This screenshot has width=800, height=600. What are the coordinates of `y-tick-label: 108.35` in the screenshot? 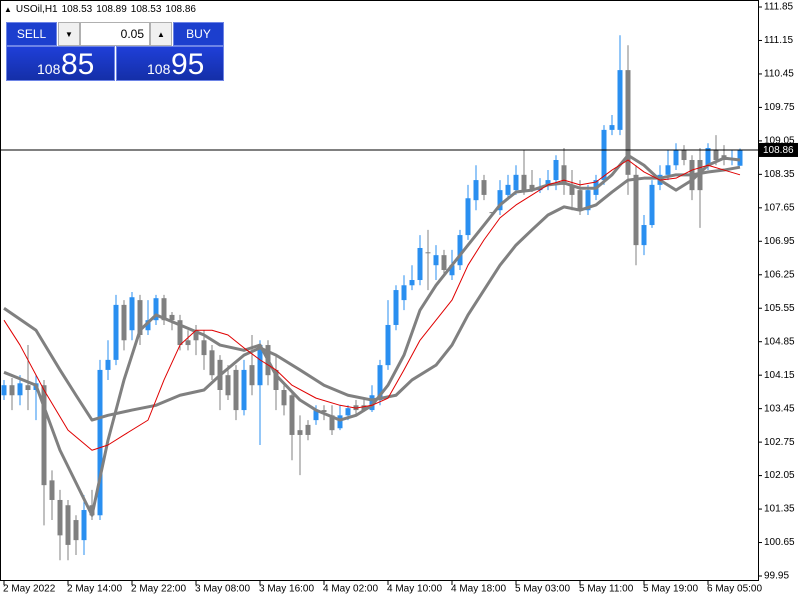 It's located at (779, 174).